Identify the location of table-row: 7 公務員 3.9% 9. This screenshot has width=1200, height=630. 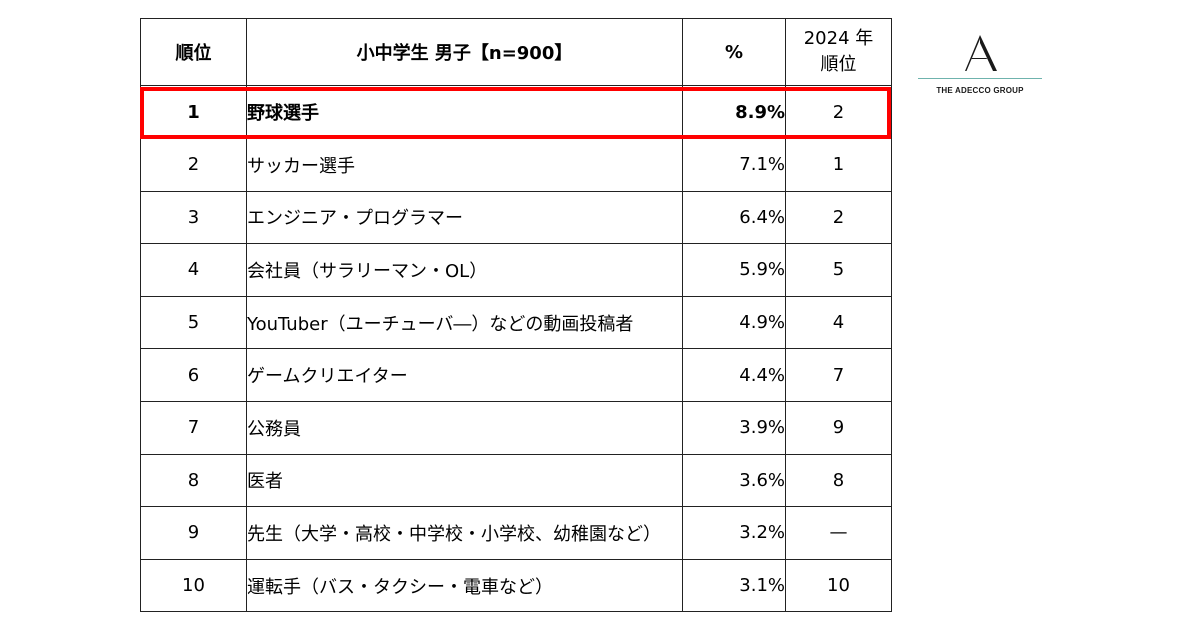
(516, 427).